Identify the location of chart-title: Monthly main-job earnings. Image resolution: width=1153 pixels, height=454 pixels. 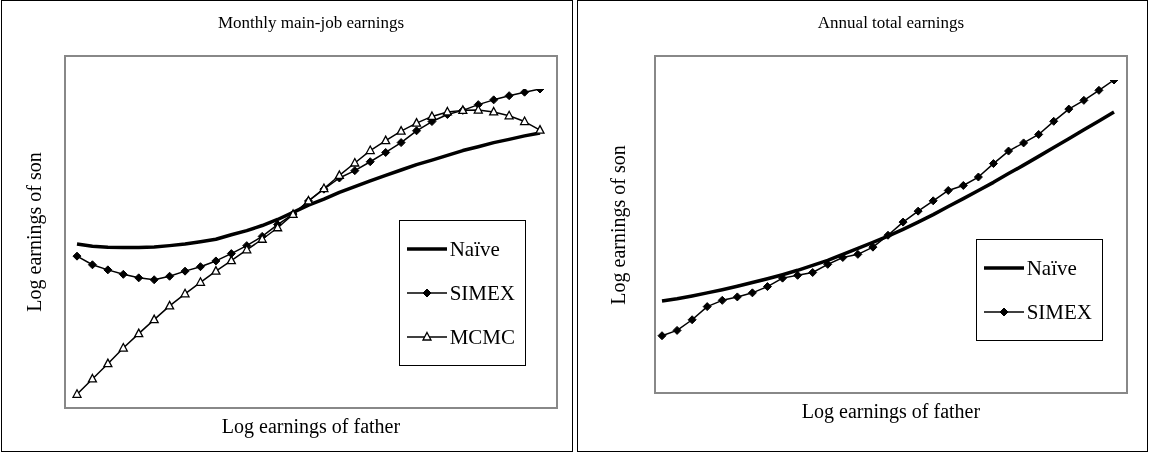
(311, 23).